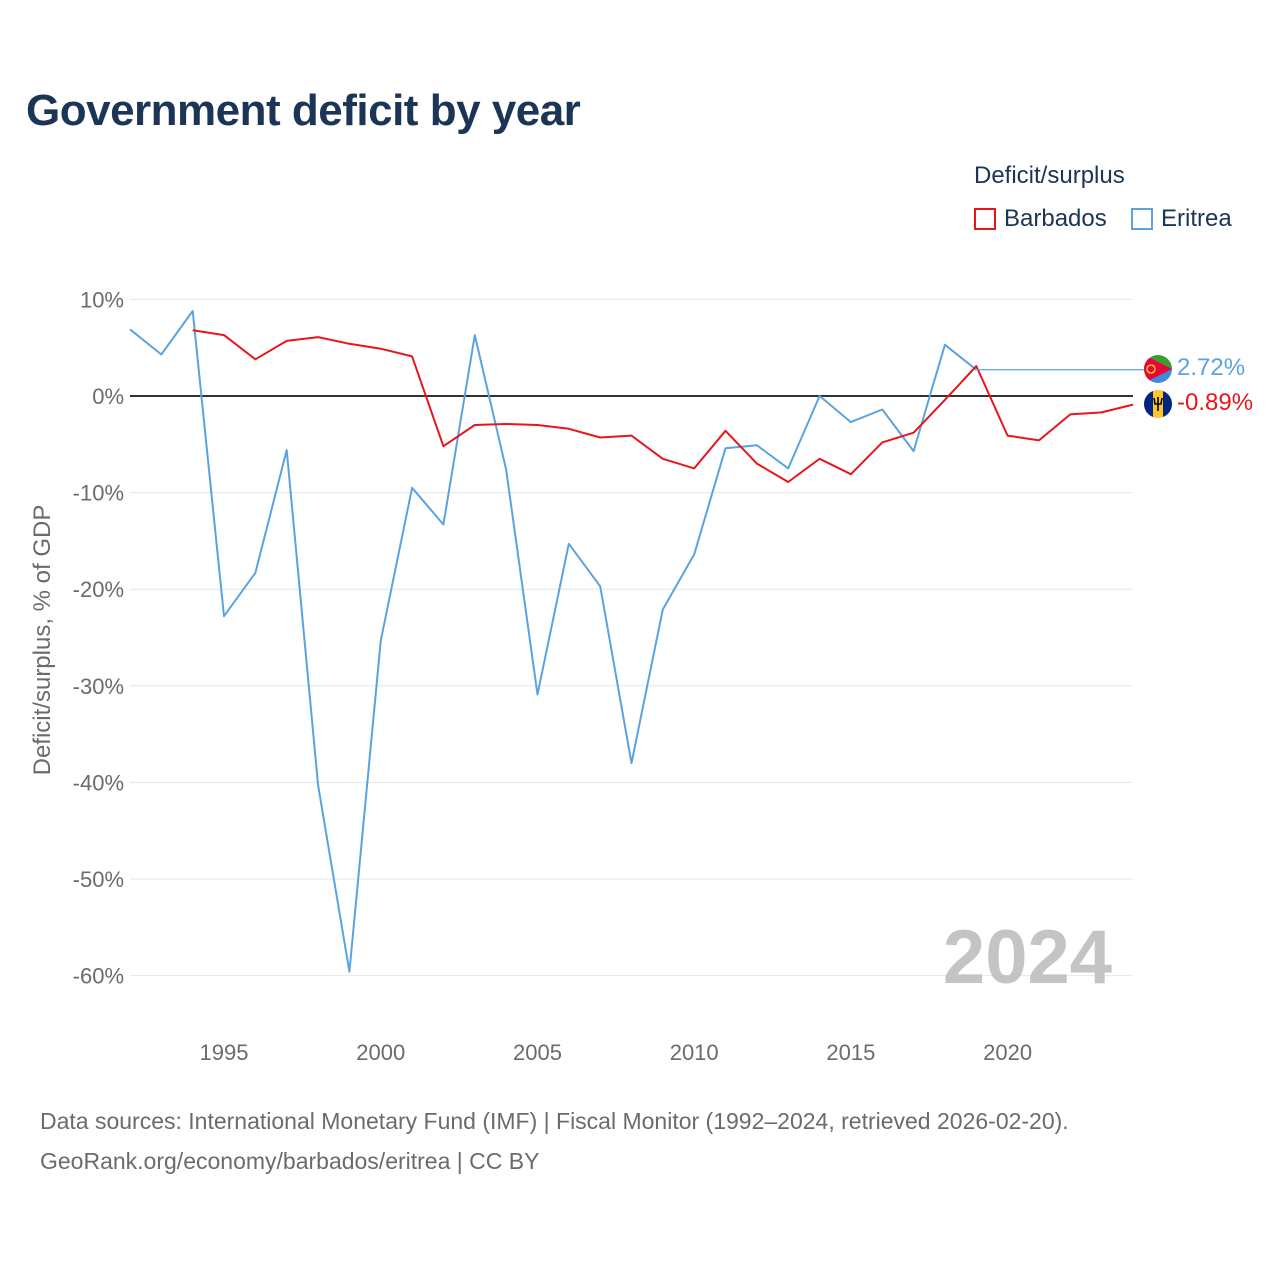  Describe the element at coordinates (98, 493) in the screenshot. I see `y-tick-label: -10%` at that location.